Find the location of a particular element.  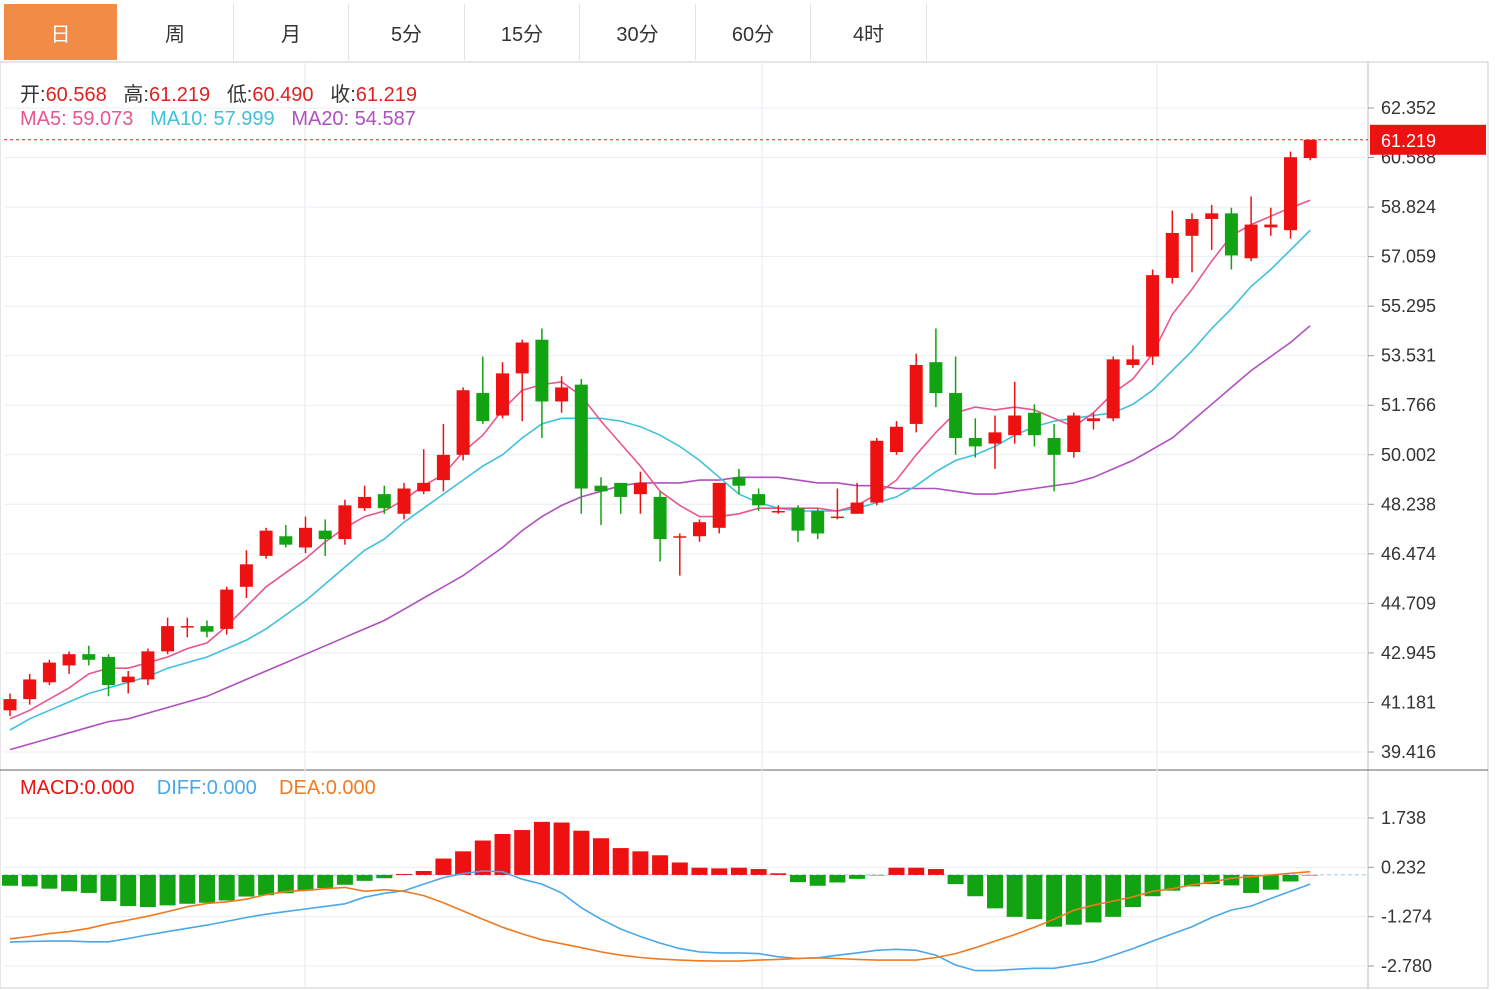

price-tick-label: 62.352 is located at coordinates (1408, 108).